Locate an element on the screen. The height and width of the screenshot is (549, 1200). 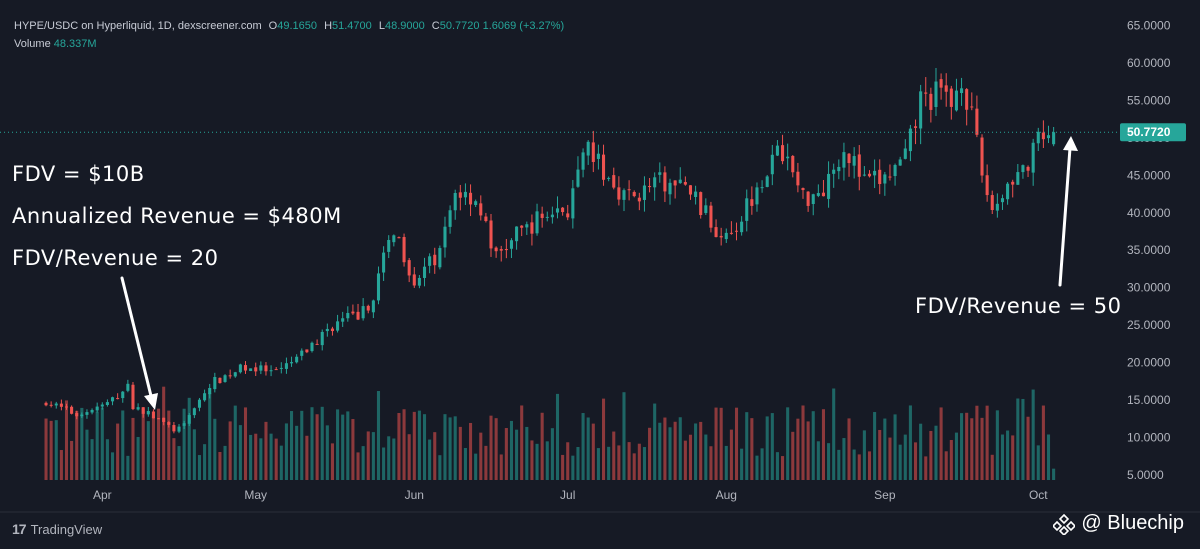
annotation-ratio-left: FDV/Revenue = 20 is located at coordinates (115, 258).